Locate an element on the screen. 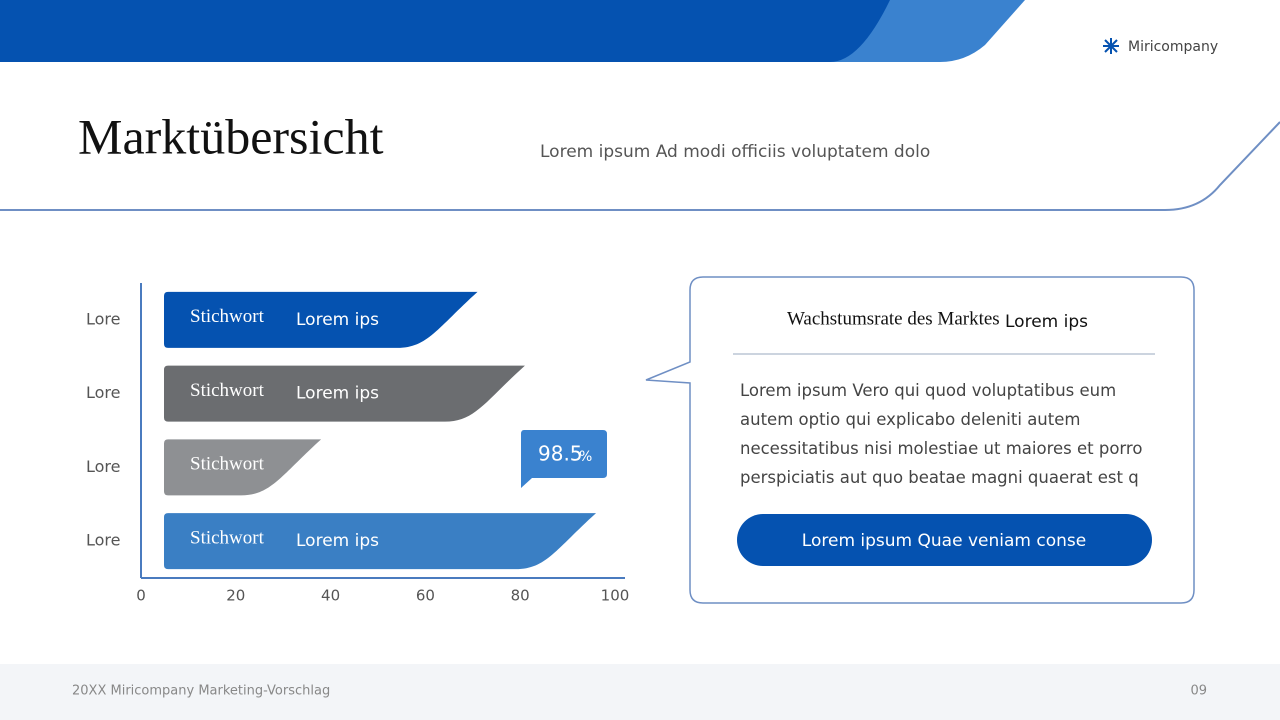 This screenshot has width=1280, height=720. x-tick-label: 80 is located at coordinates (520, 596).